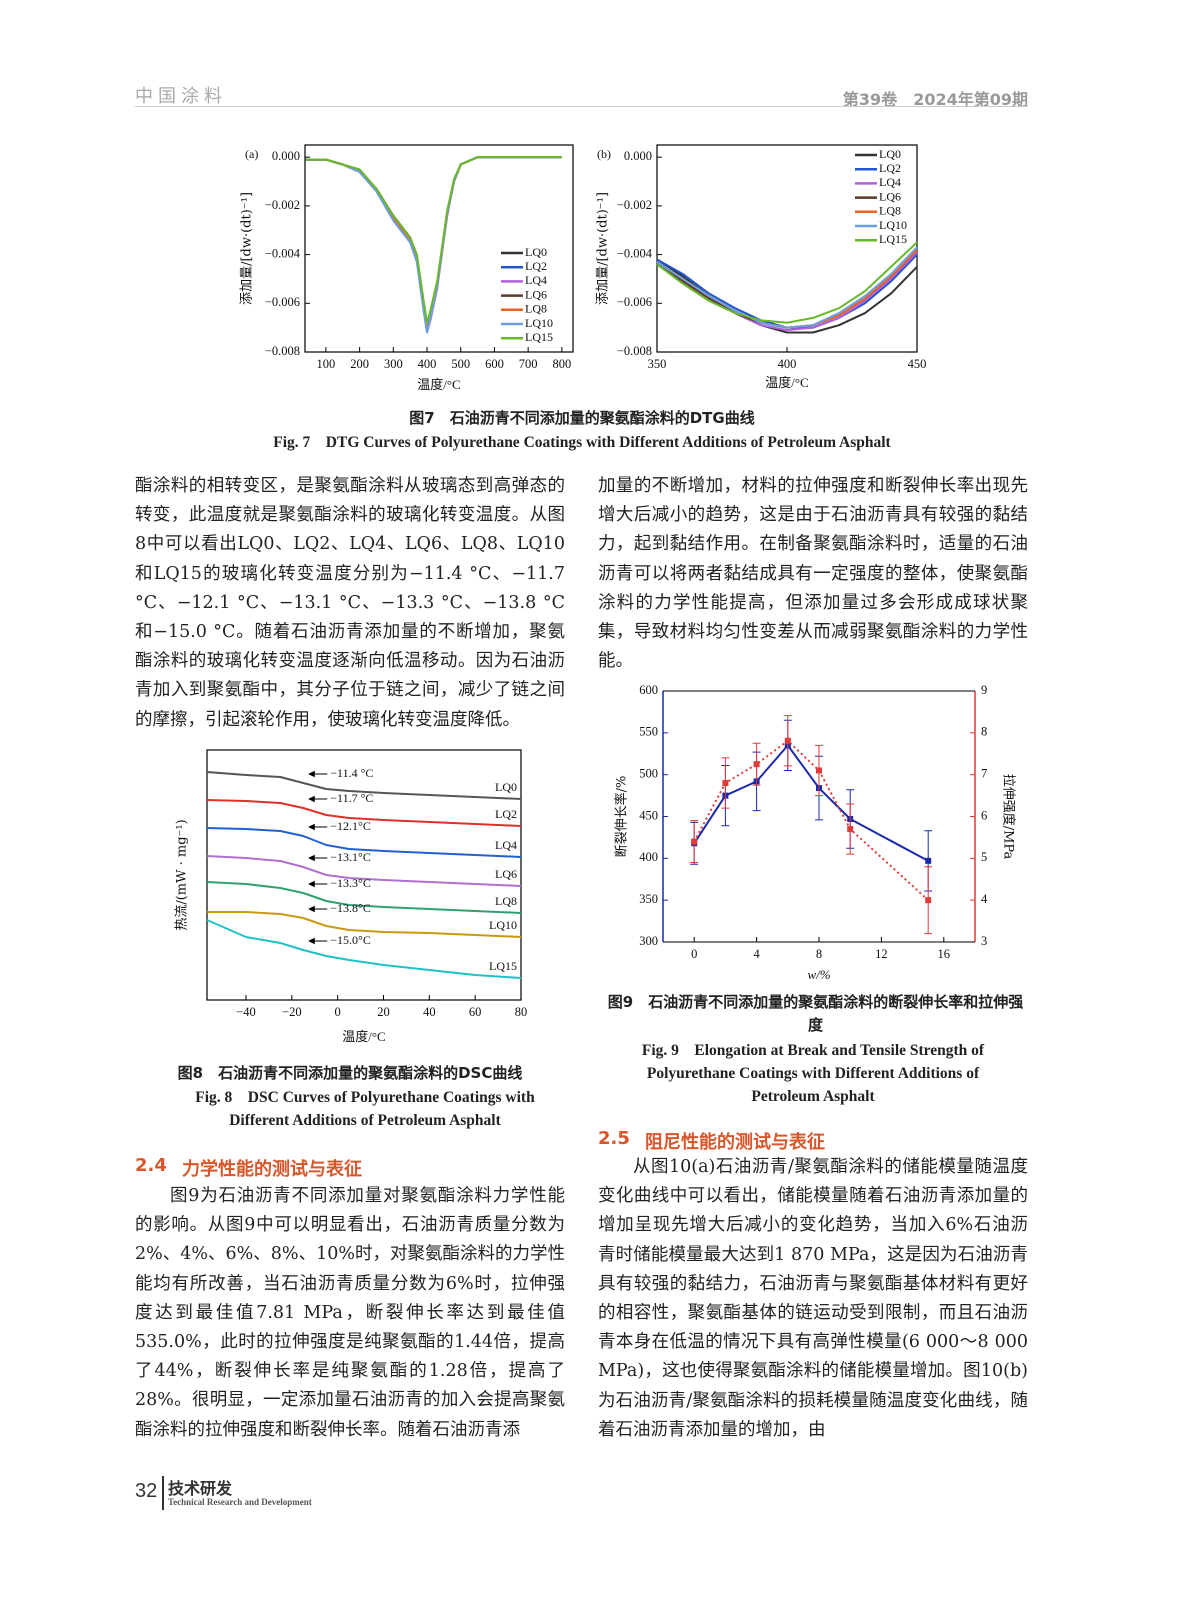 The width and height of the screenshot is (1187, 1600). I want to click on page-number: 32, so click(146, 1491).